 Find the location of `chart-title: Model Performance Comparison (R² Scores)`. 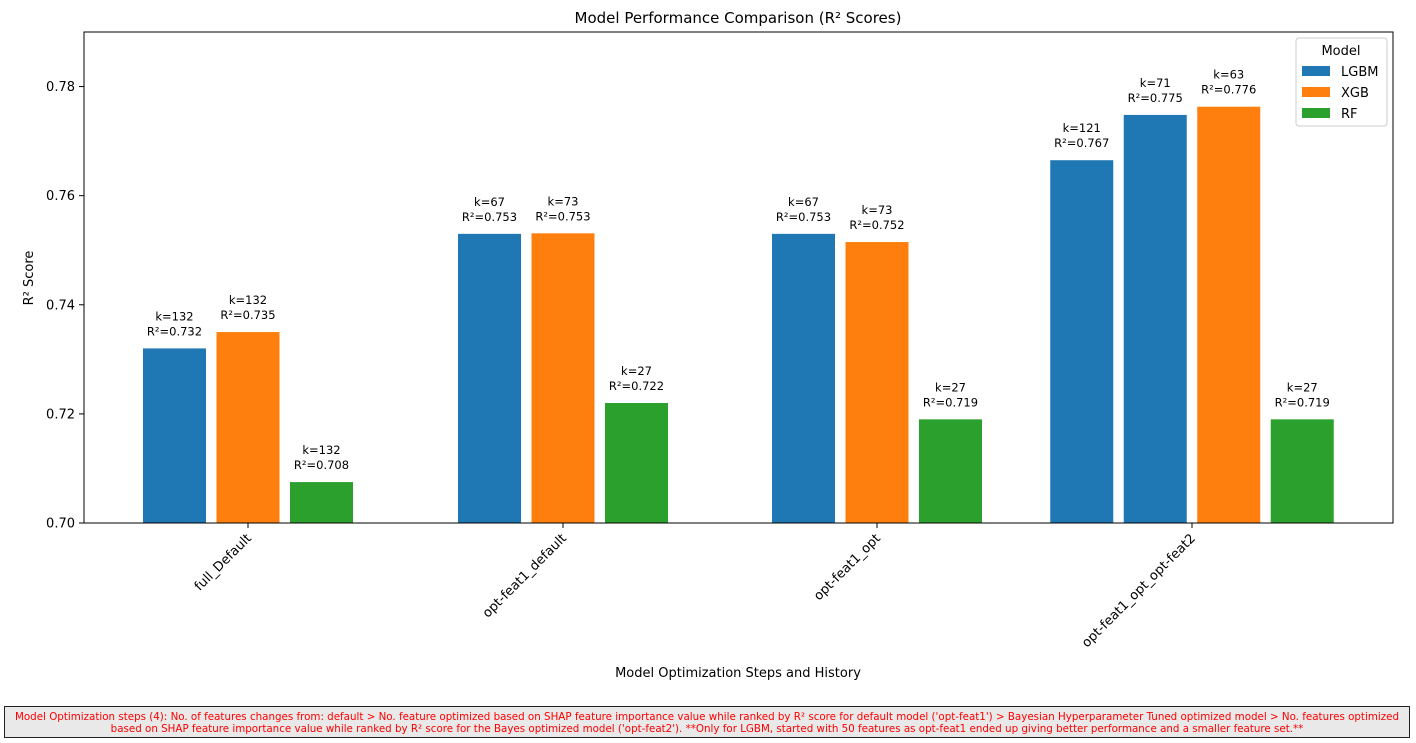

chart-title: Model Performance Comparison (R² Scores) is located at coordinates (738, 18).